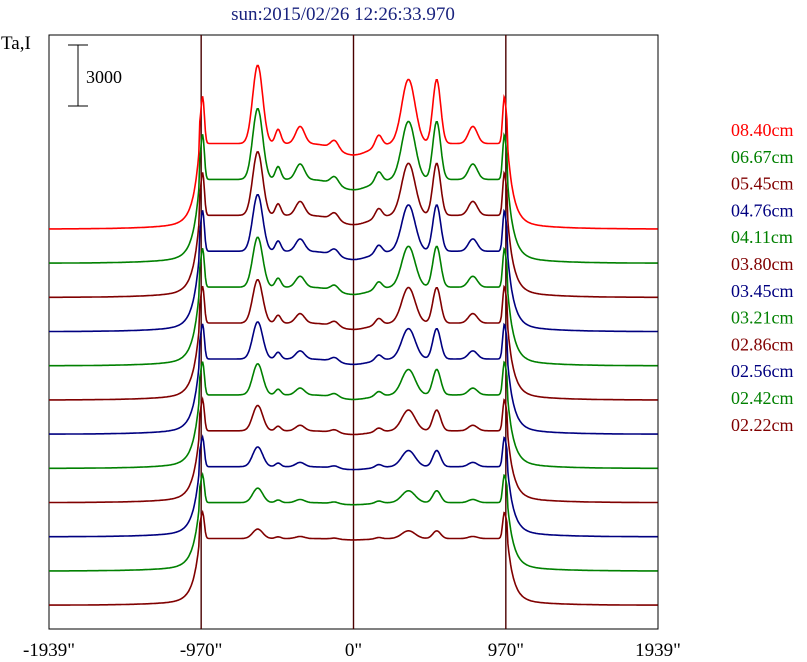 The image size is (807, 662). Describe the element at coordinates (16, 43) in the screenshot. I see `y-axis-label: Ta,I` at that location.